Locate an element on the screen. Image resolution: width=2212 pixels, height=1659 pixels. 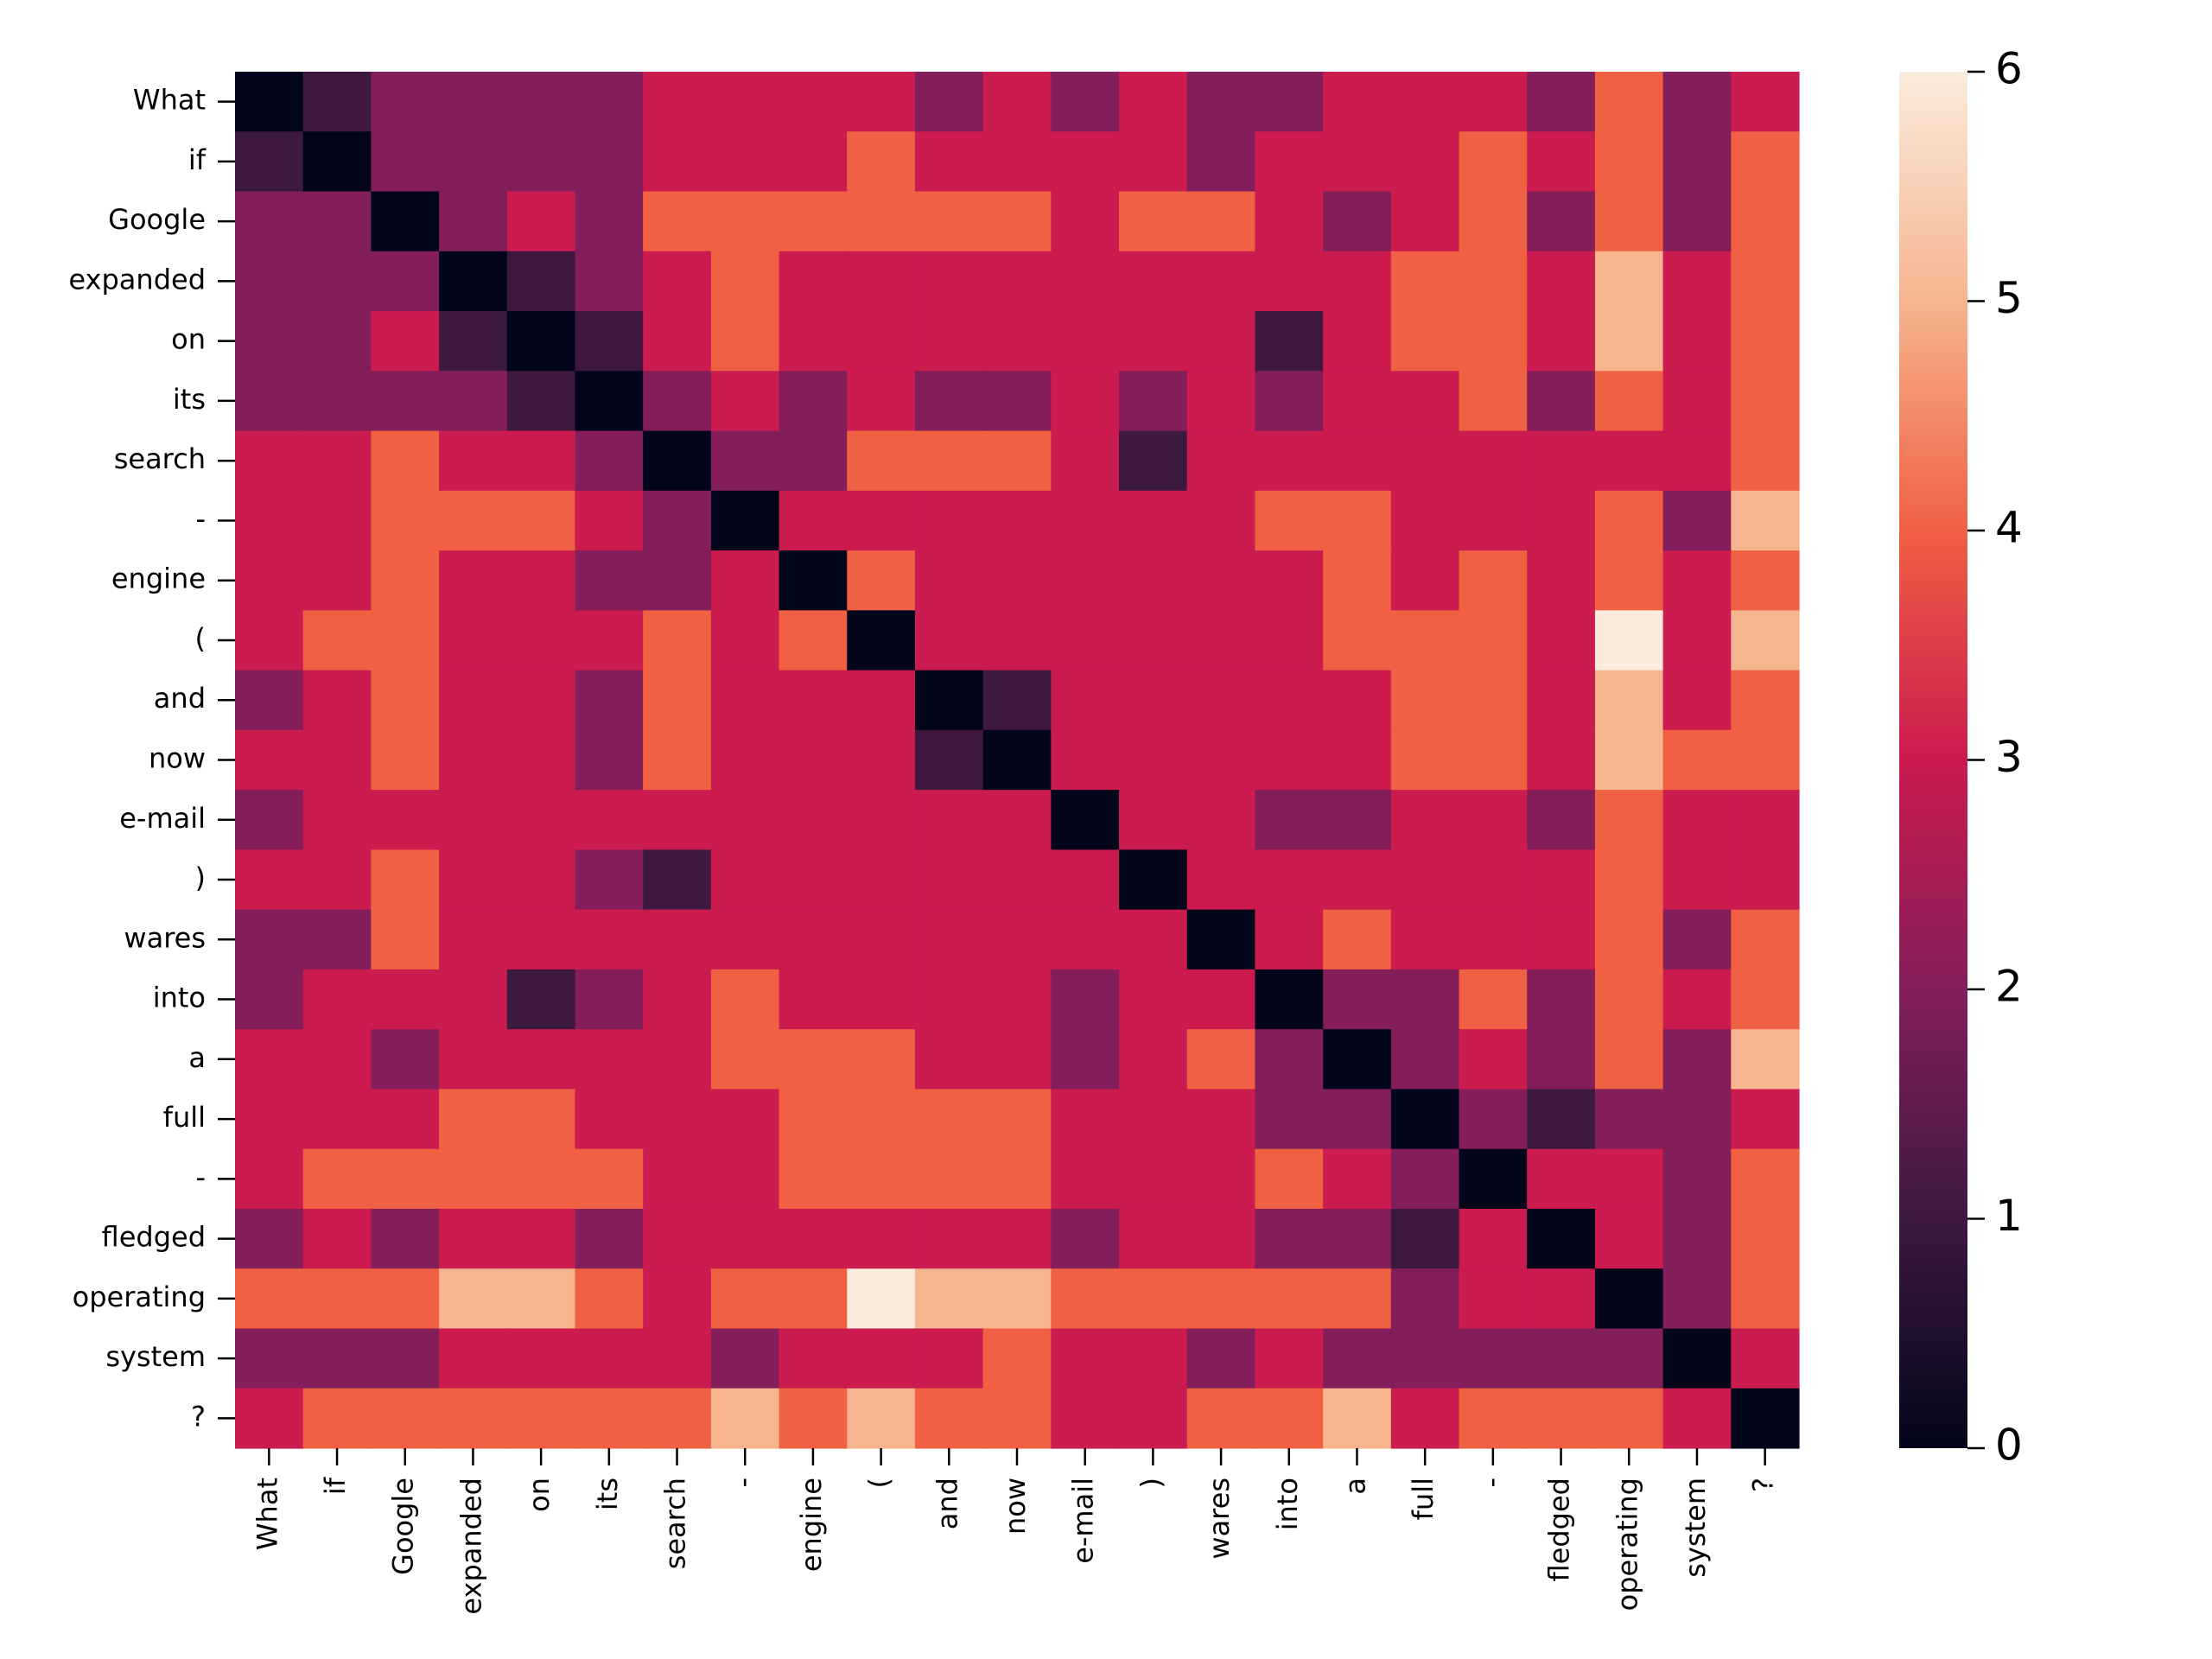
x-tick-label: its is located at coordinates (607, 1494).